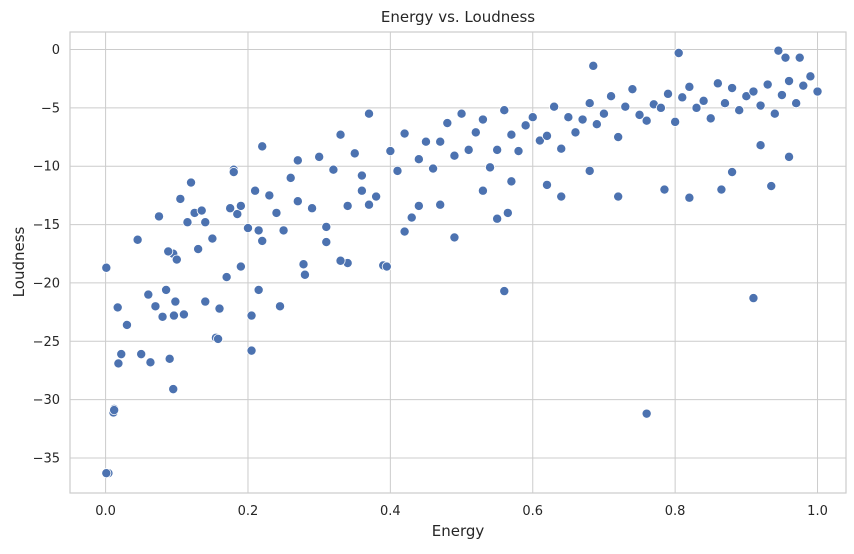  Describe the element at coordinates (46, 283) in the screenshot. I see `y-tick-label: −20` at that location.